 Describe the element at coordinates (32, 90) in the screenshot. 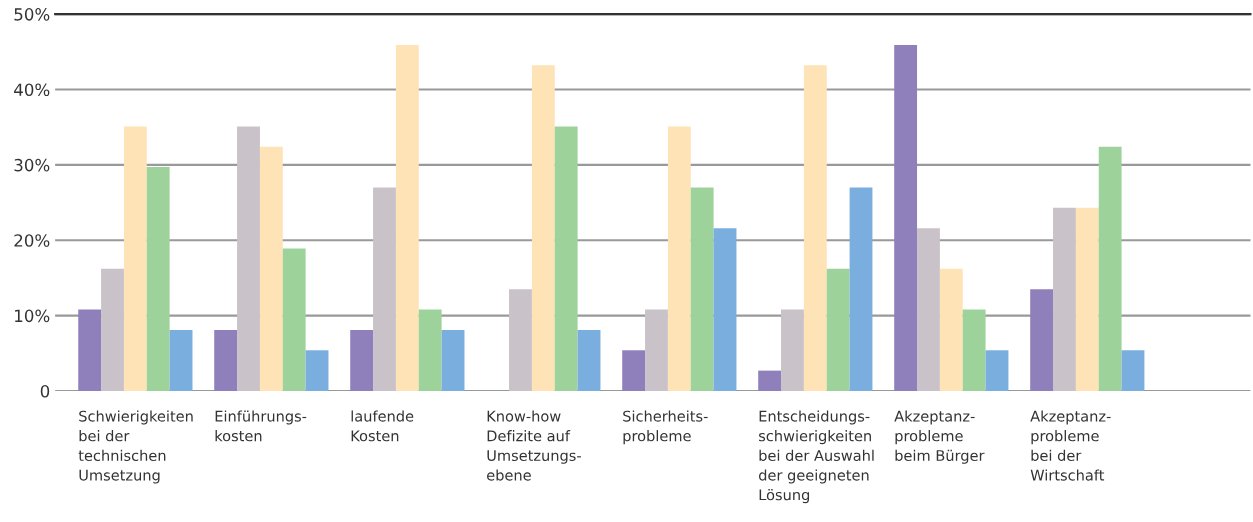

I see `y-tick-label: 40%` at that location.